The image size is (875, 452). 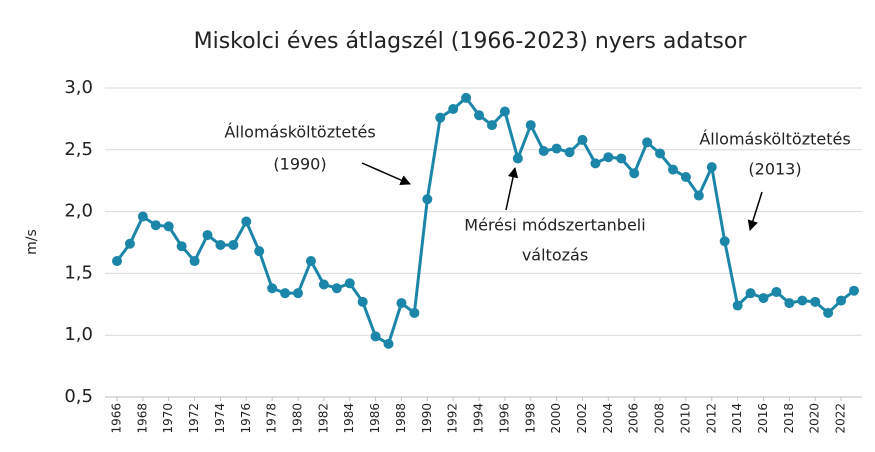 What do you see at coordinates (530, 418) in the screenshot?
I see `x-tick-label: 1998` at bounding box center [530, 418].